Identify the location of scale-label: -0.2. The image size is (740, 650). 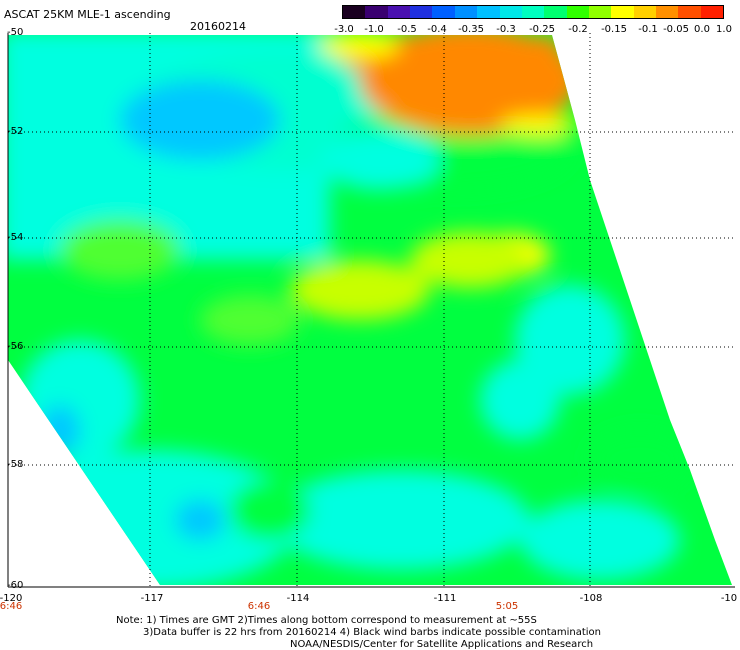
(578, 29).